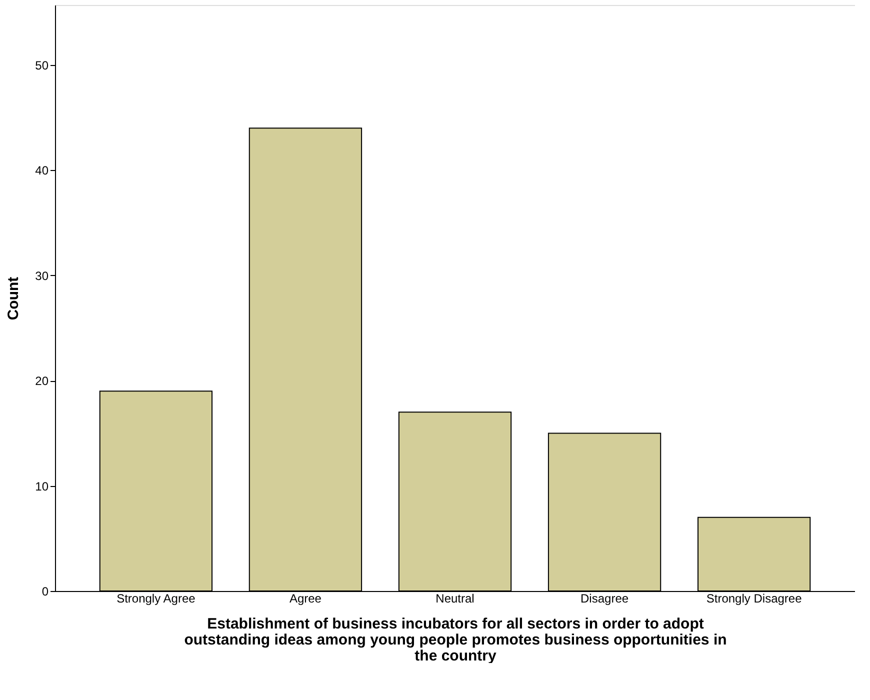  What do you see at coordinates (42, 65) in the screenshot?
I see `y-tick-label: 50` at bounding box center [42, 65].